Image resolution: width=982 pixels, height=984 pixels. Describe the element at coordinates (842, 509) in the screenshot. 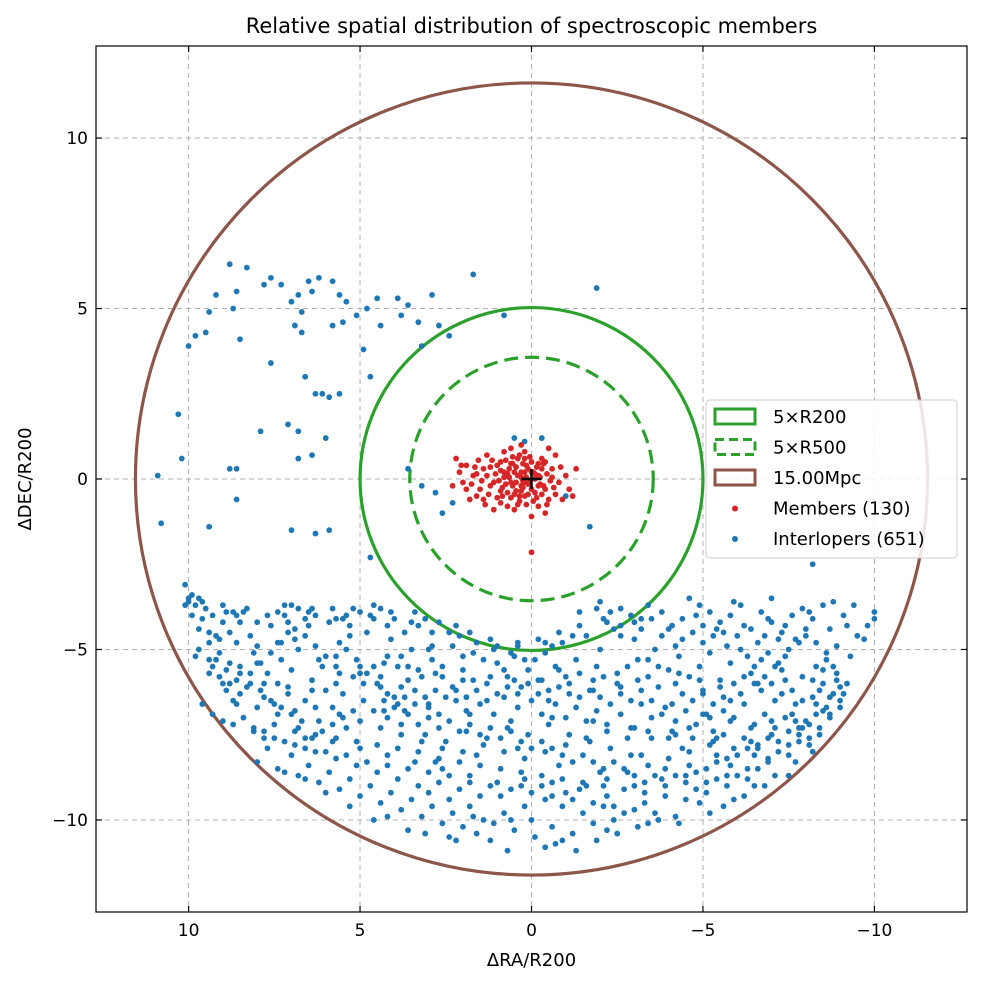

I see `legend-label: Members (130)` at that location.